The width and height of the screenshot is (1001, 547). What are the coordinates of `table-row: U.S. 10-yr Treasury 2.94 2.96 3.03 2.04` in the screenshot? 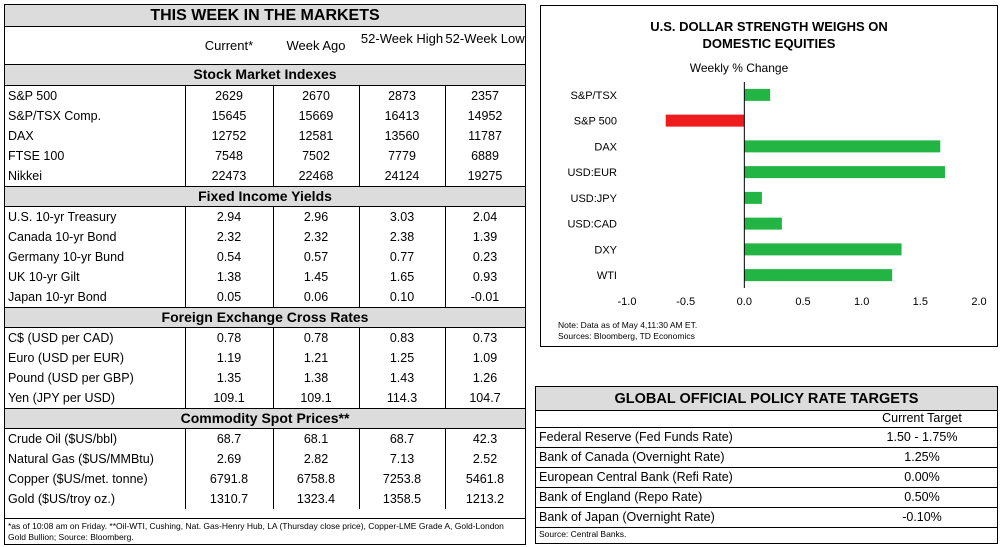 It's located at (265, 217).